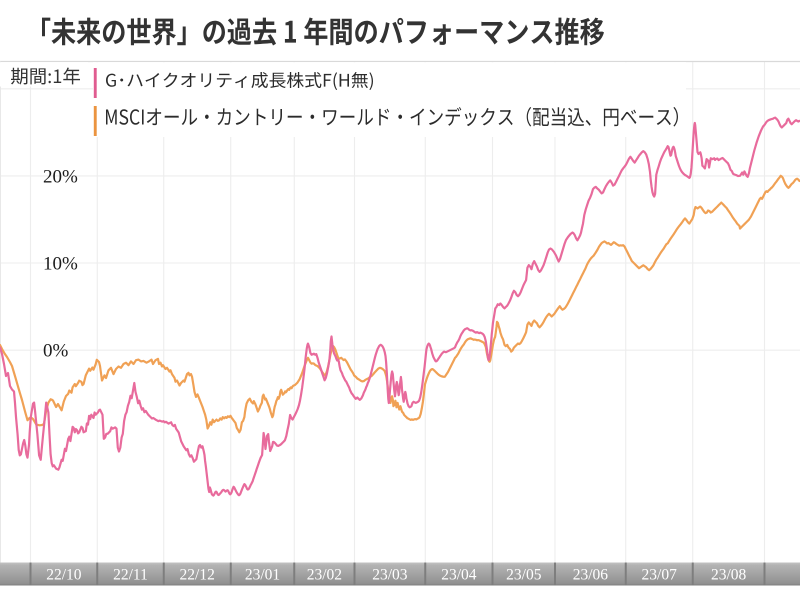 Image resolution: width=800 pixels, height=596 pixels. What do you see at coordinates (64, 575) in the screenshot?
I see `svg-text: 22/10` at bounding box center [64, 575].